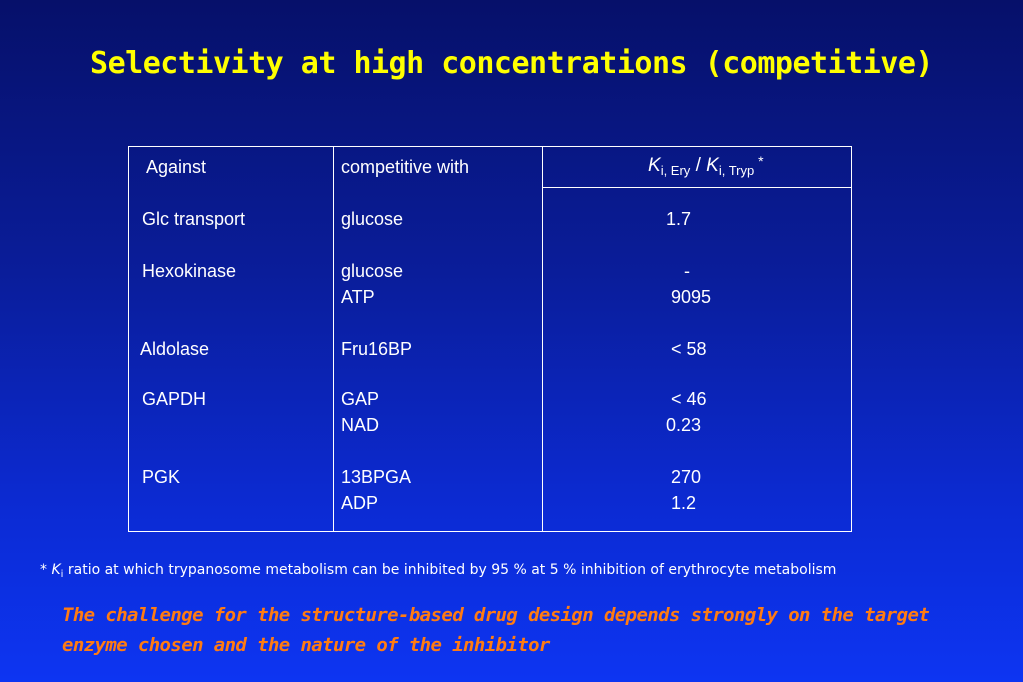 Image resolution: width=1023 pixels, height=682 pixels. What do you see at coordinates (358, 297) in the screenshot?
I see `row-competitive-with: ATP` at bounding box center [358, 297].